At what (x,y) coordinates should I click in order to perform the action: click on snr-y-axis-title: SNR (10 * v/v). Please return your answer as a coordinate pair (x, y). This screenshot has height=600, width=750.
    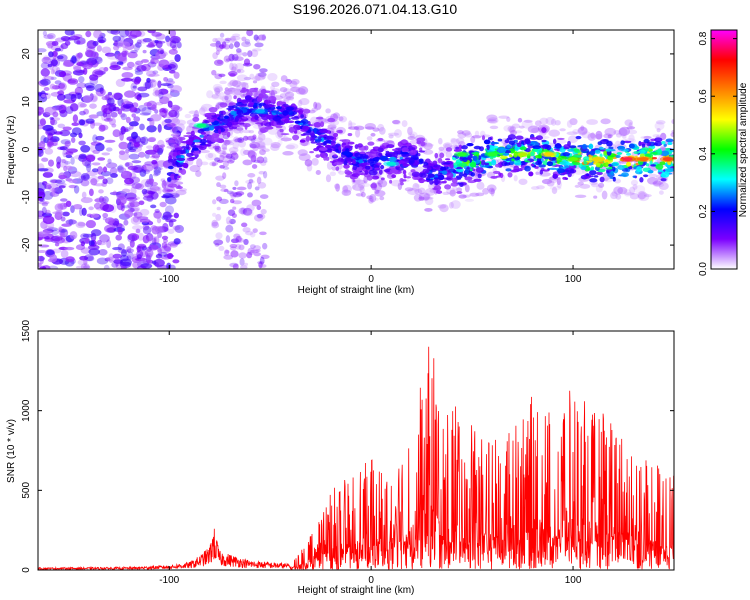
    Looking at the image, I should click on (11, 451).